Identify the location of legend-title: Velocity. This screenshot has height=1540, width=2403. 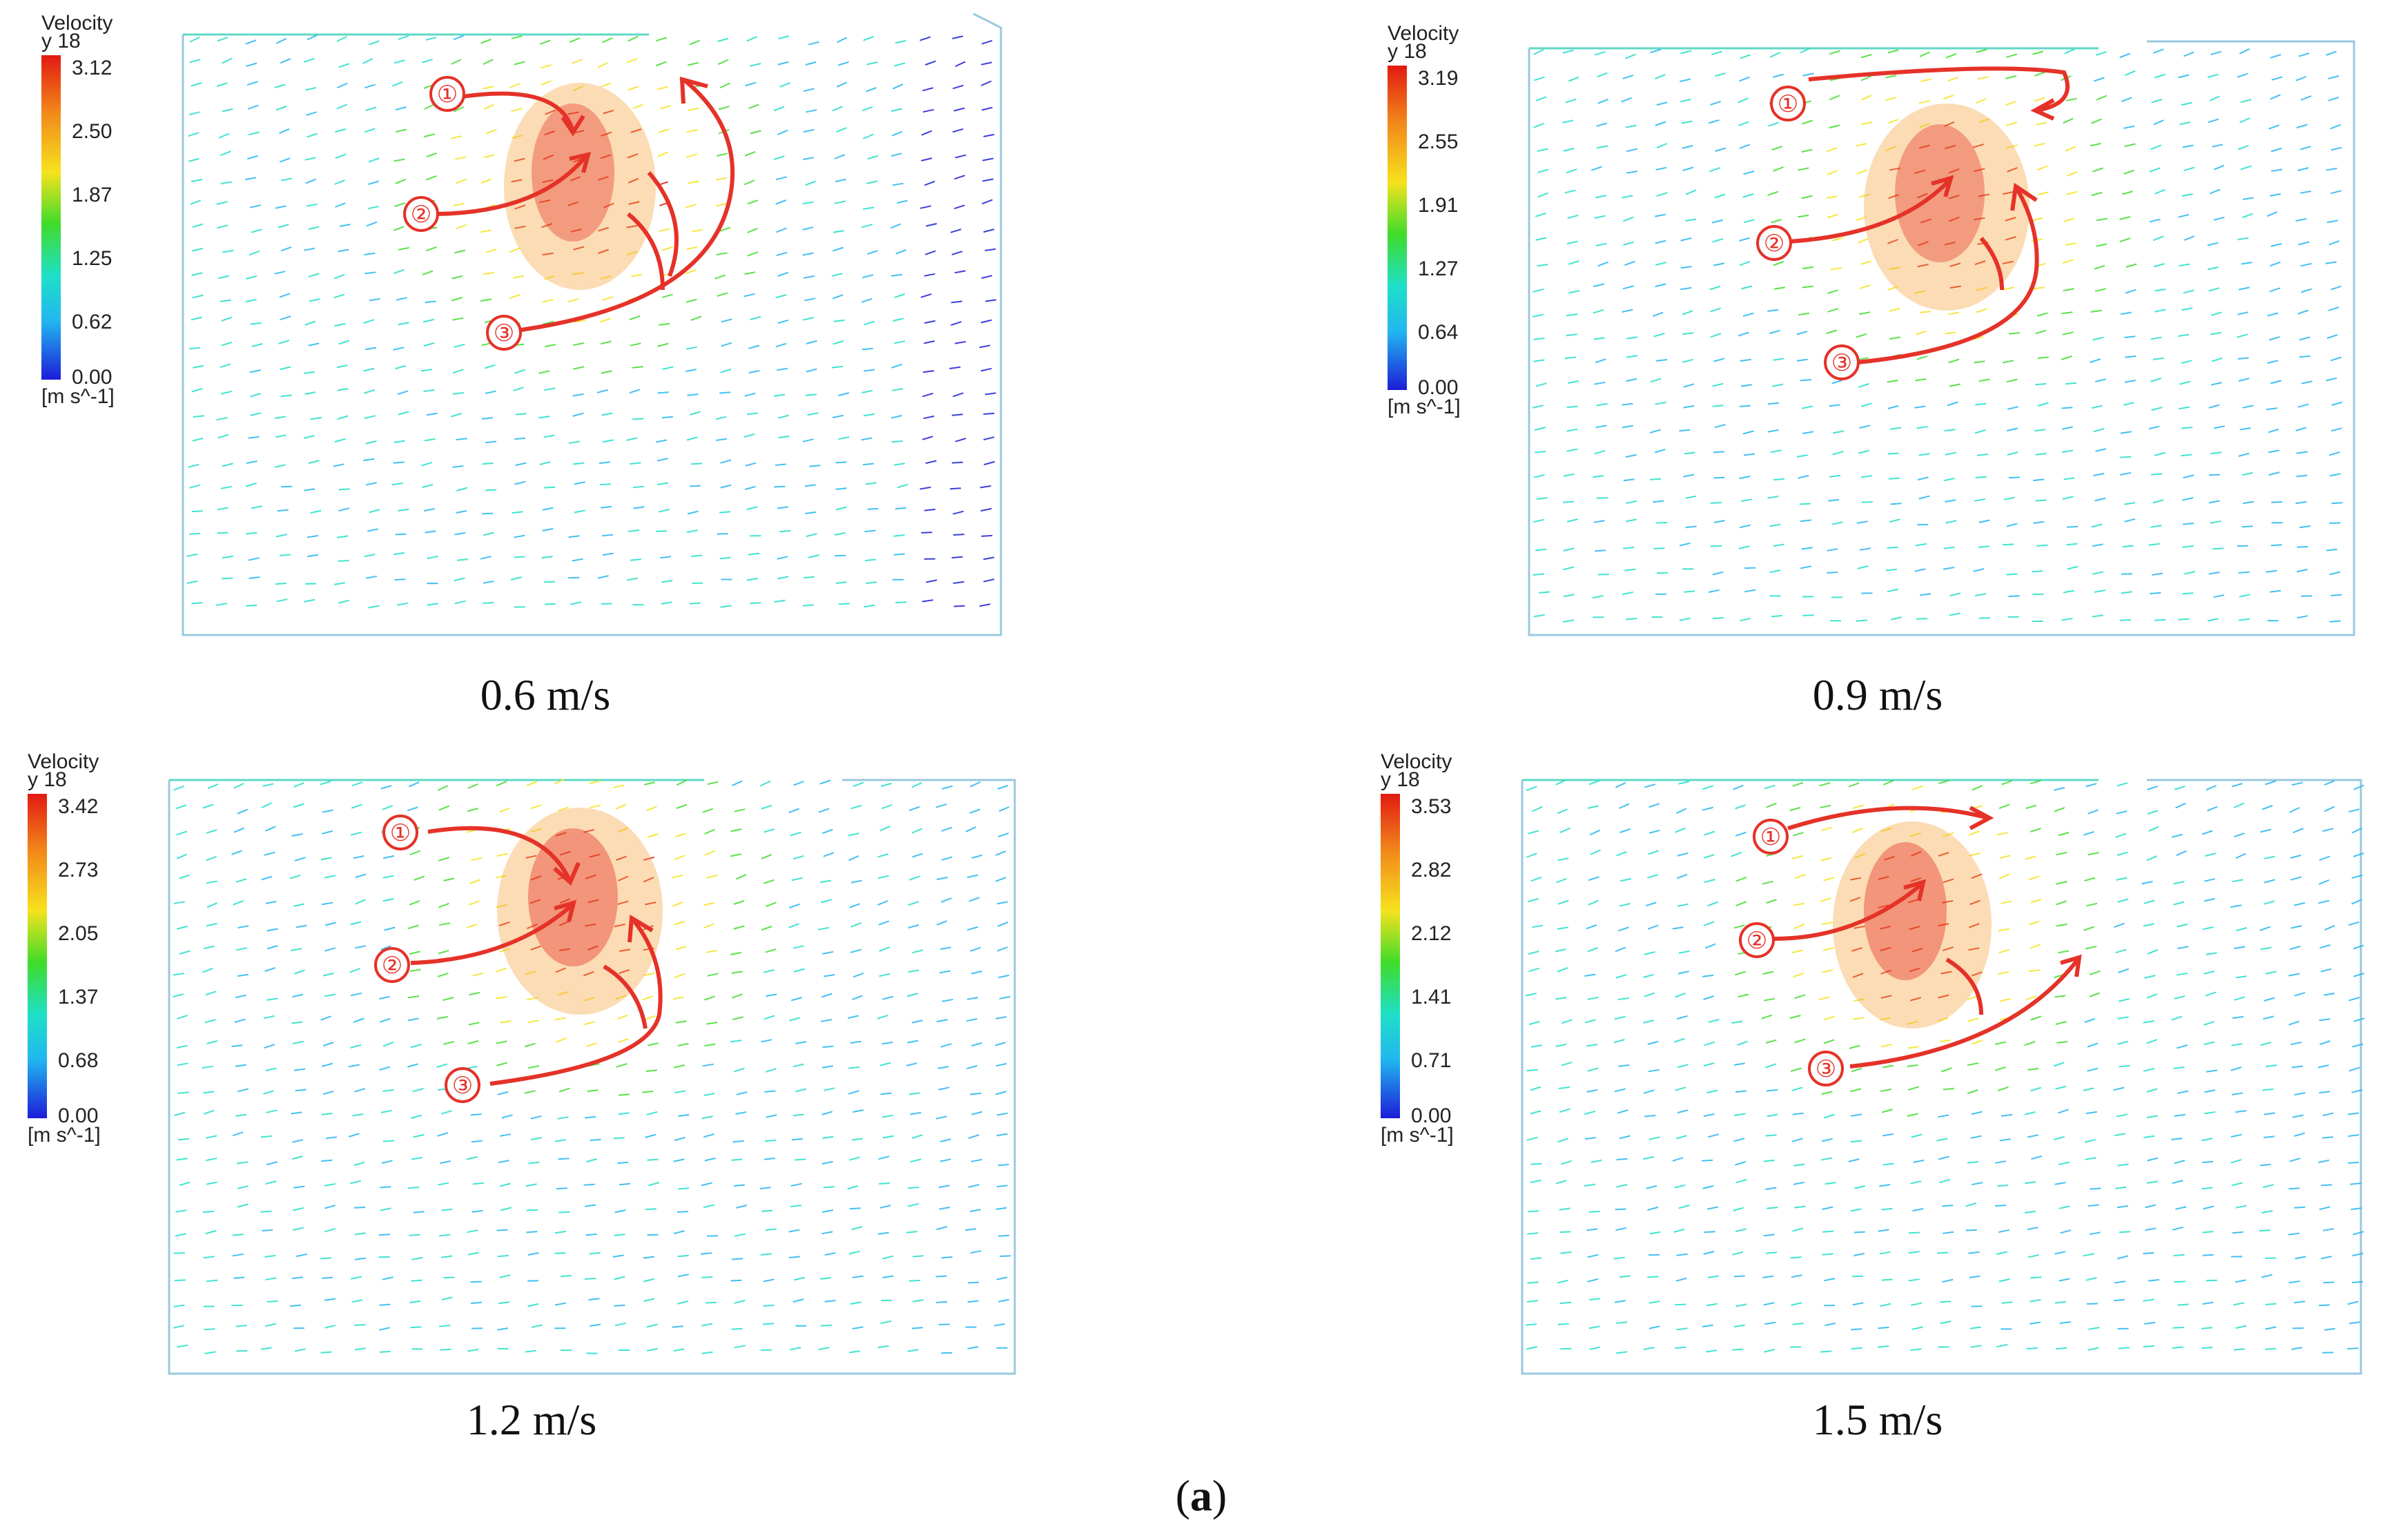
(77, 23).